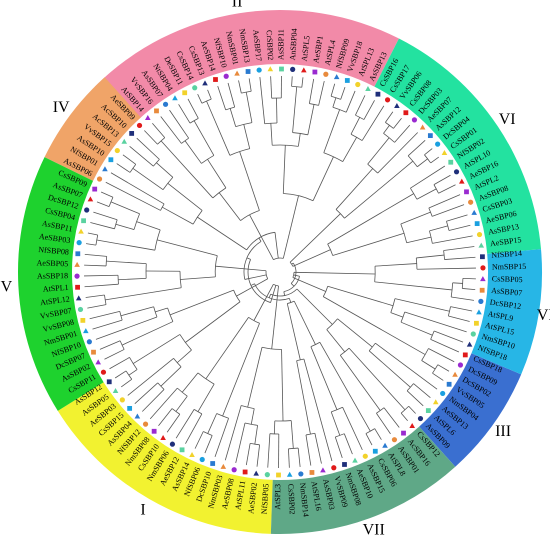 The width and height of the screenshot is (550, 544). What do you see at coordinates (506, 254) in the screenshot?
I see `leaf-label: NfSBP14` at bounding box center [506, 254].